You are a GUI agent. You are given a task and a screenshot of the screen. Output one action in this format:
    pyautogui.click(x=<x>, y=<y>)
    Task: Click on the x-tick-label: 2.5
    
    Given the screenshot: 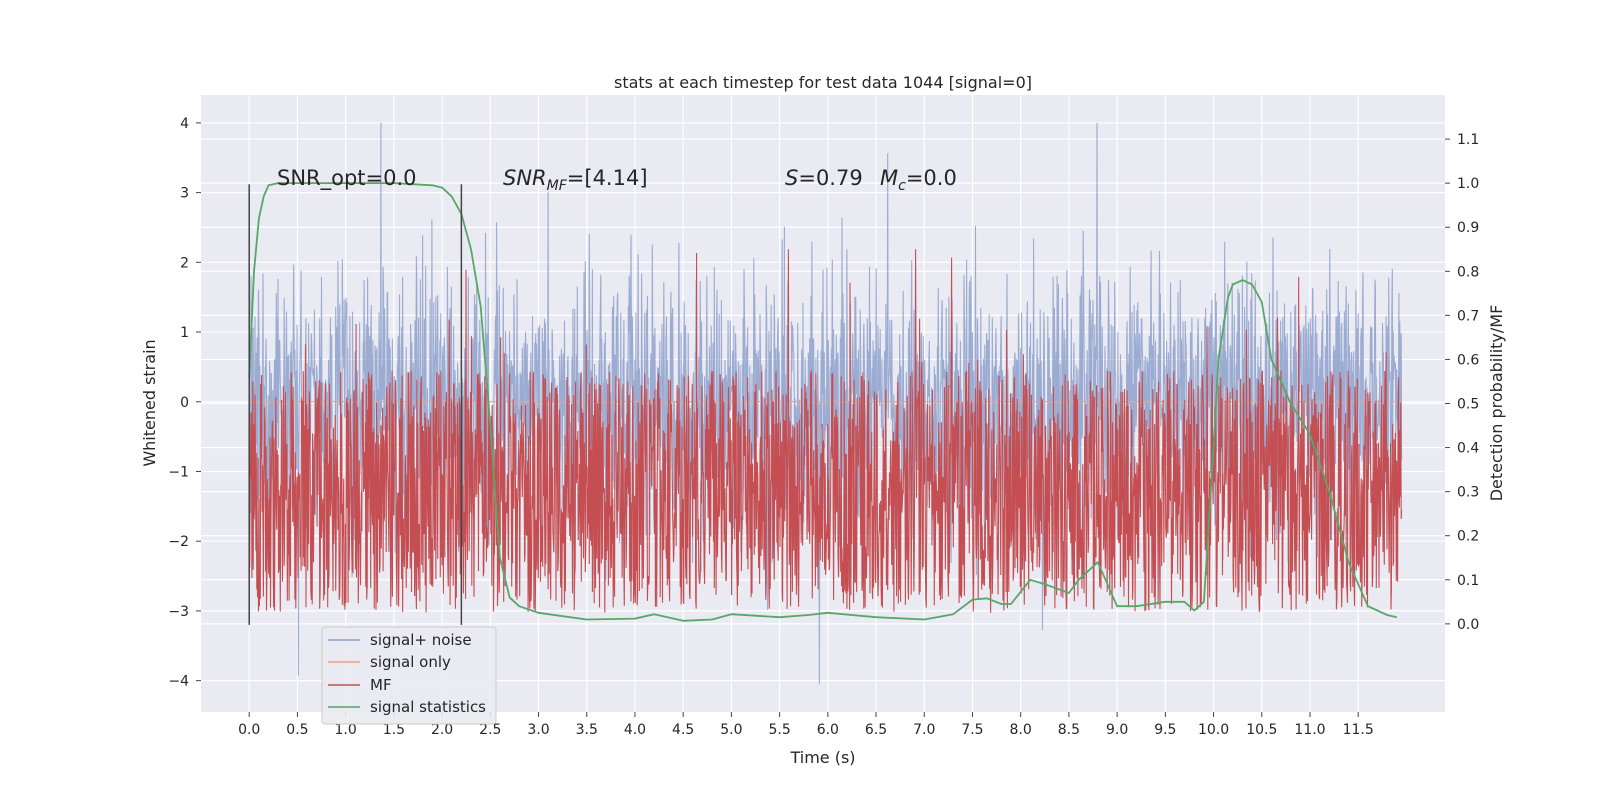 What is the action you would take?
    pyautogui.click(x=490, y=730)
    